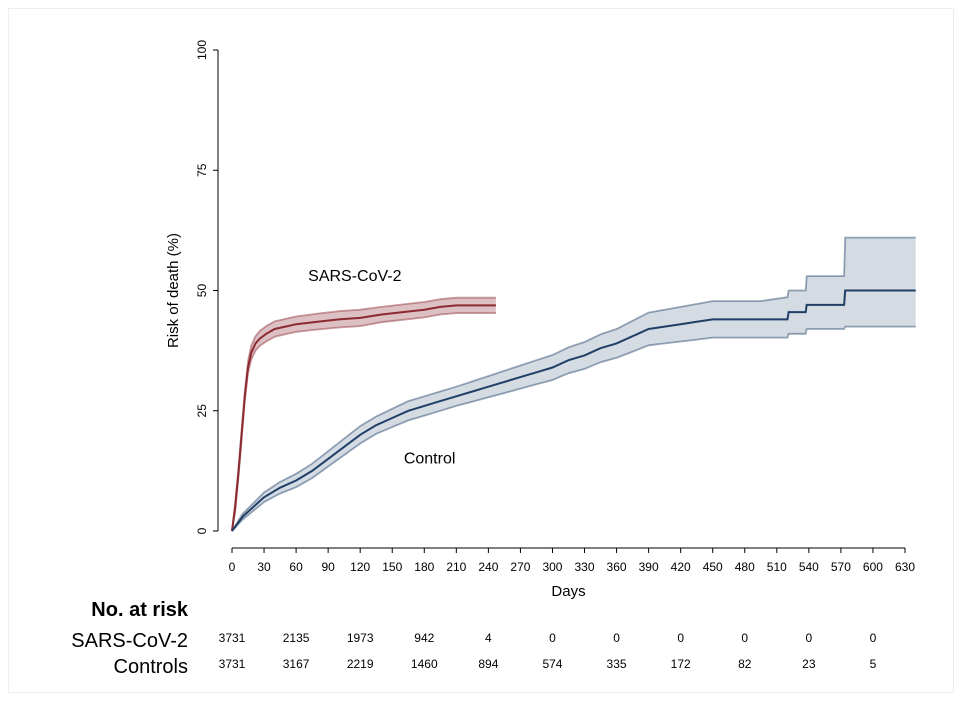 The image size is (962, 701). I want to click on risk-table-value: 1460, so click(424, 664).